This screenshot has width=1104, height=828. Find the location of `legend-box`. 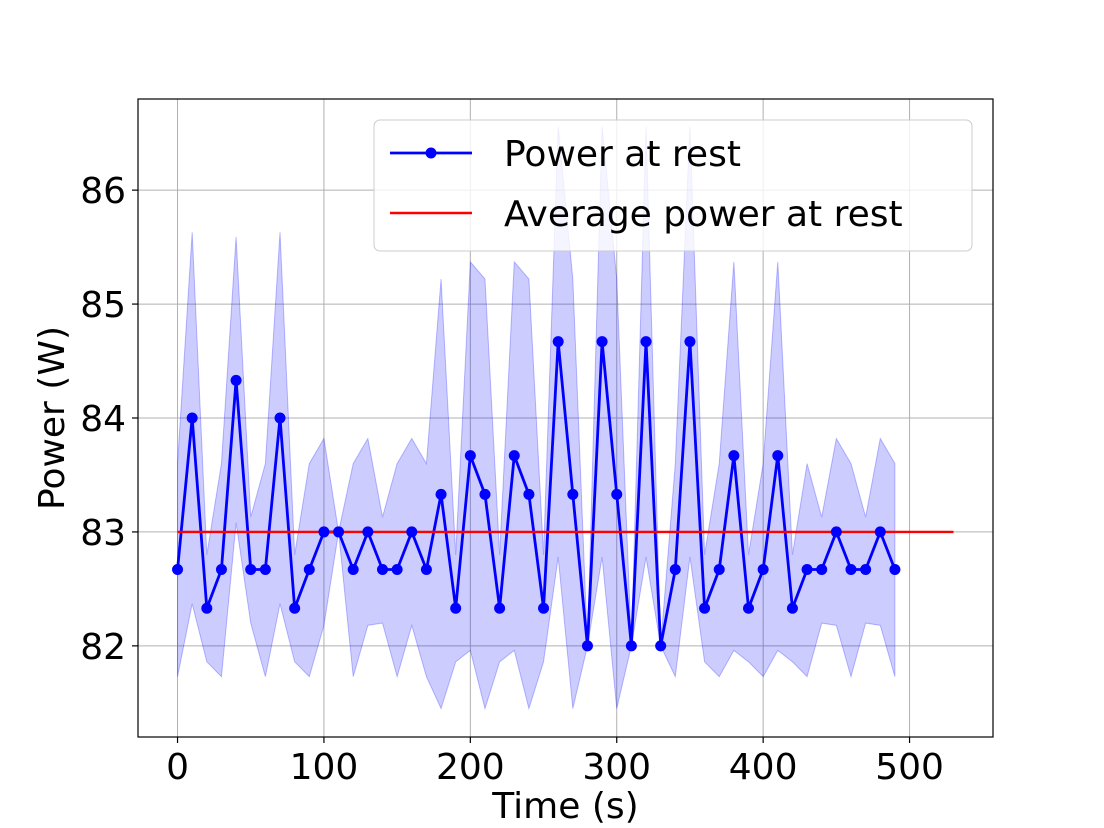

legend-box is located at coordinates (673, 185).